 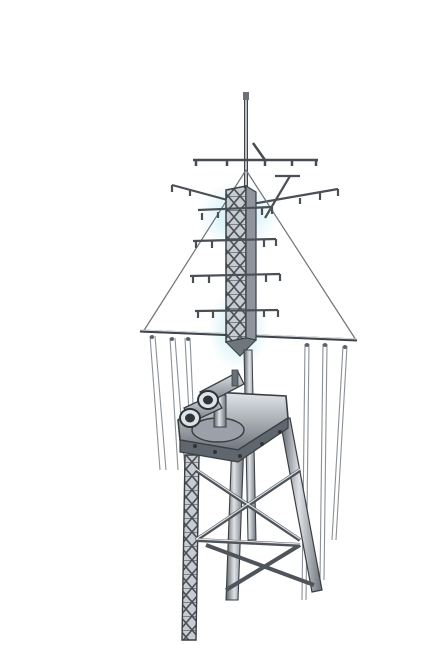 I want to click on upper-yardarm, so click(x=255, y=154).